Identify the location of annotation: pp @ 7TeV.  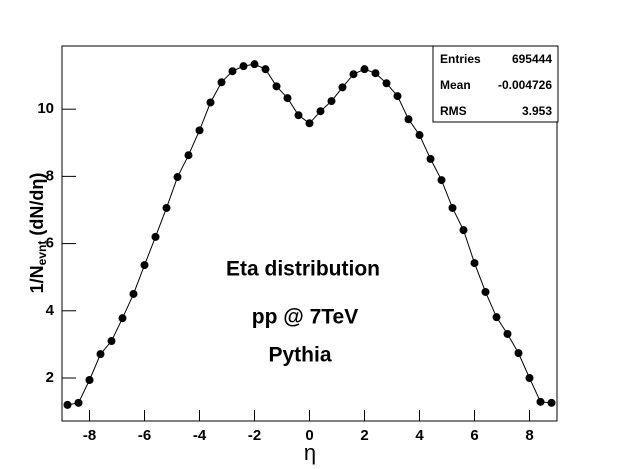
(305, 317).